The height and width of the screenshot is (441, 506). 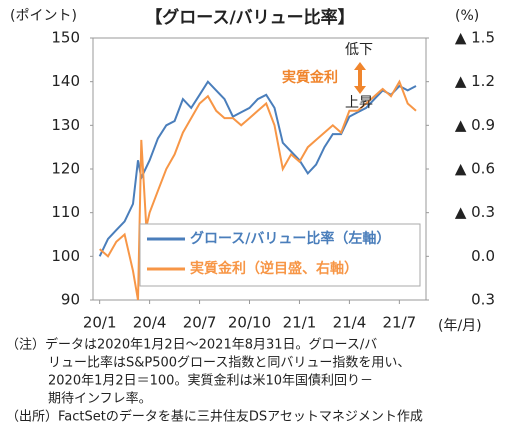 What do you see at coordinates (210, 381) in the screenshot?
I see `note: 2020年1月2日＝100。実質金利は米10年国債利回り－` at bounding box center [210, 381].